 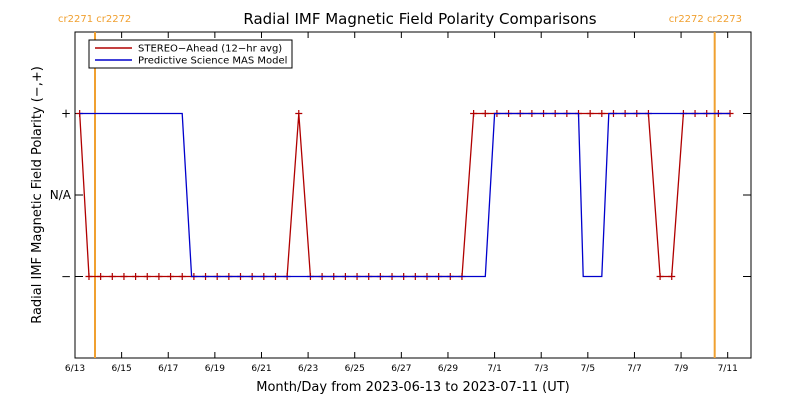 I want to click on x-tick-label: 6/13, so click(x=75, y=369).